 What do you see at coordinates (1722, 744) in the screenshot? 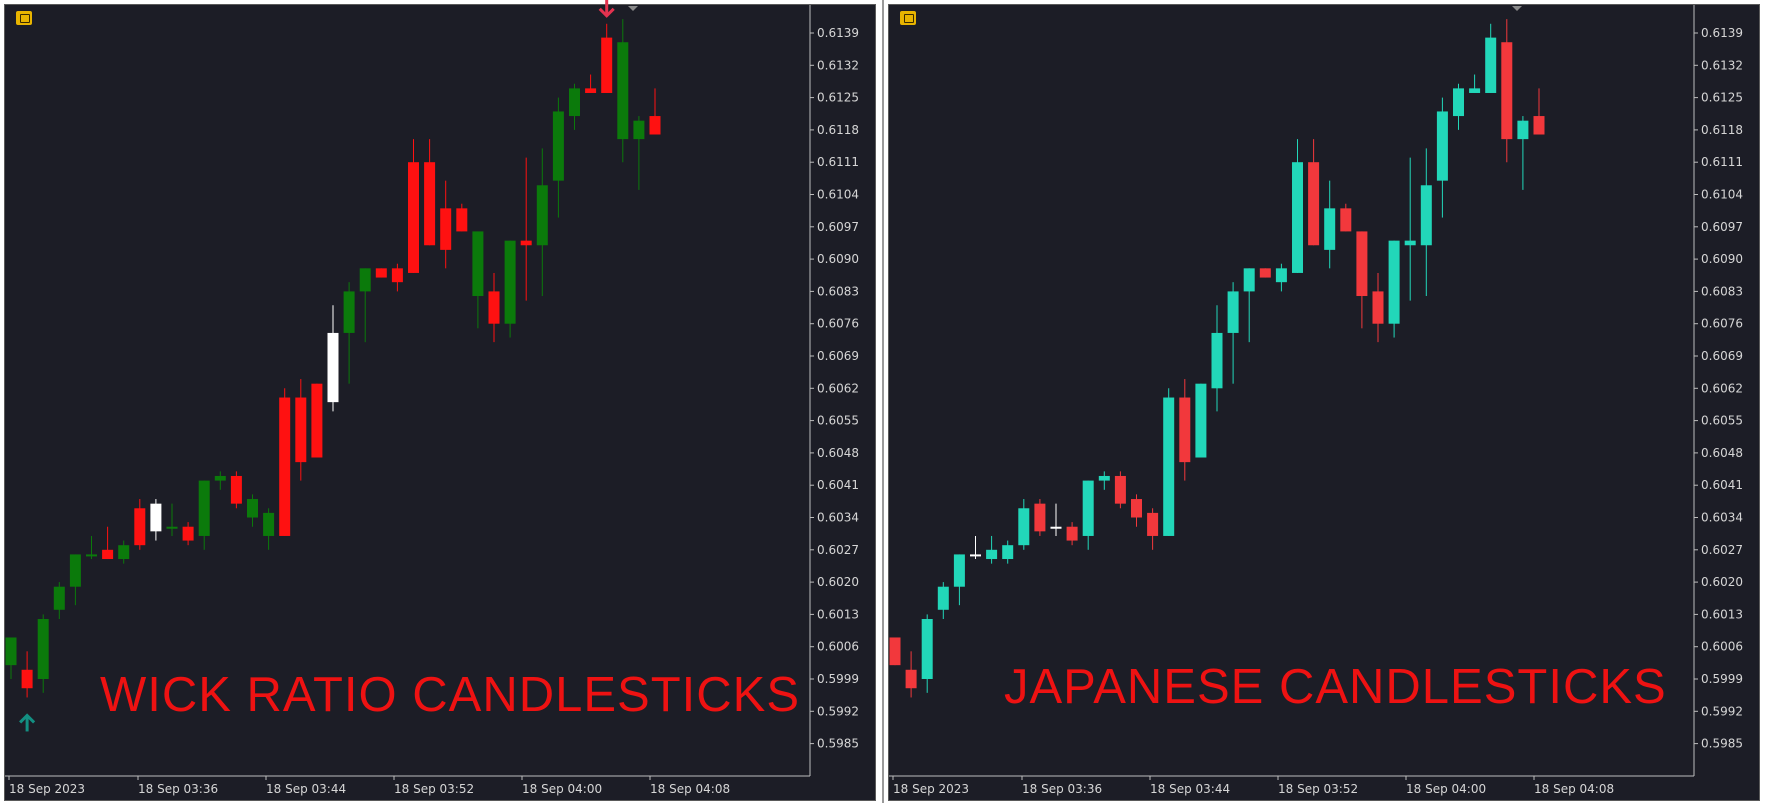
I see `y-tick-label: 0.5985` at bounding box center [1722, 744].